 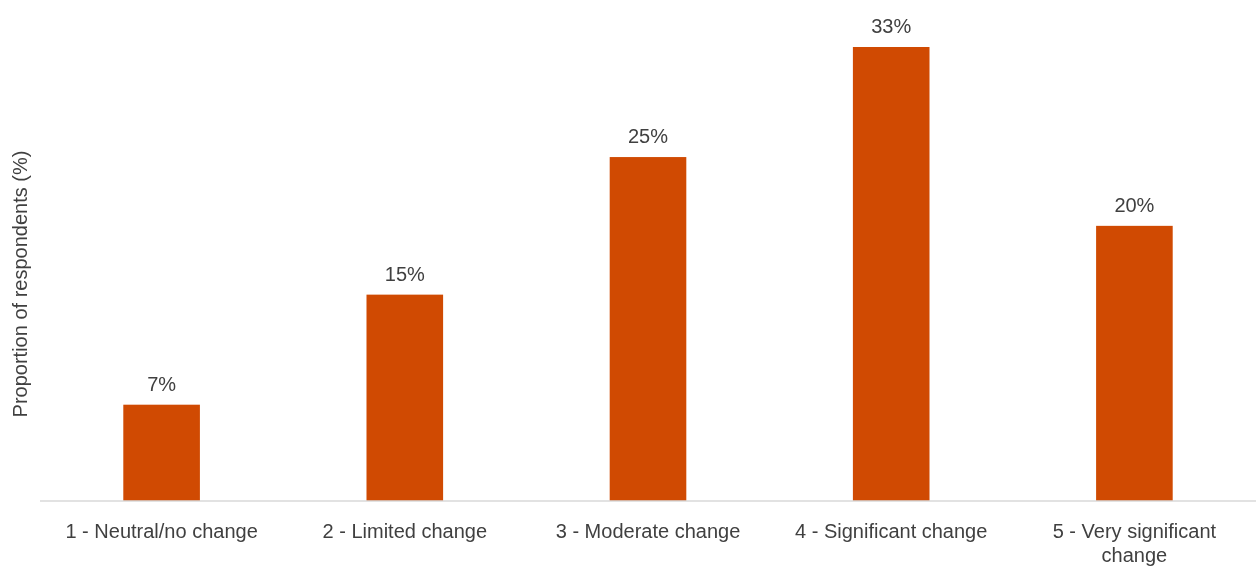 What do you see at coordinates (405, 531) in the screenshot?
I see `x-tick-label: 2 - Limited change` at bounding box center [405, 531].